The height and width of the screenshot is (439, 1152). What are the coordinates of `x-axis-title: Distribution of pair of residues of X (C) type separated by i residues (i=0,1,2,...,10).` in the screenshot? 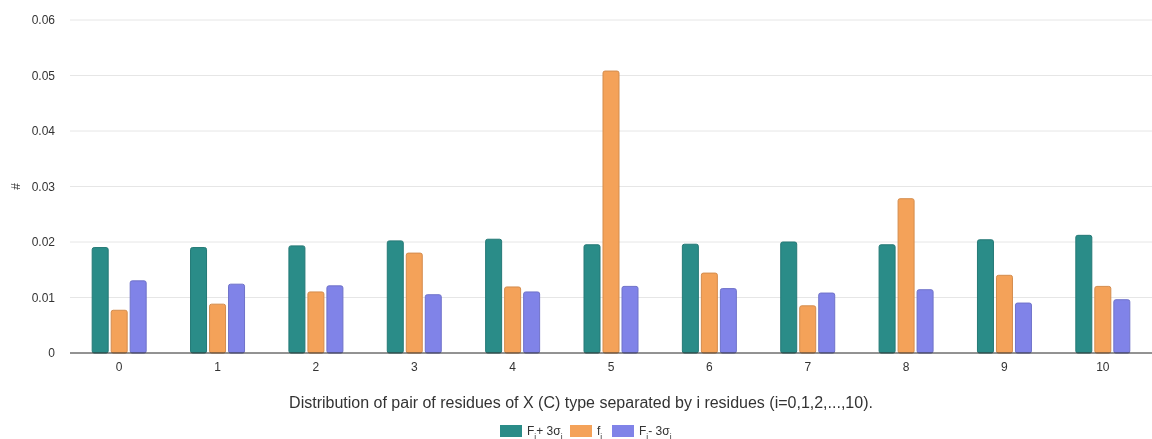 It's located at (581, 402).